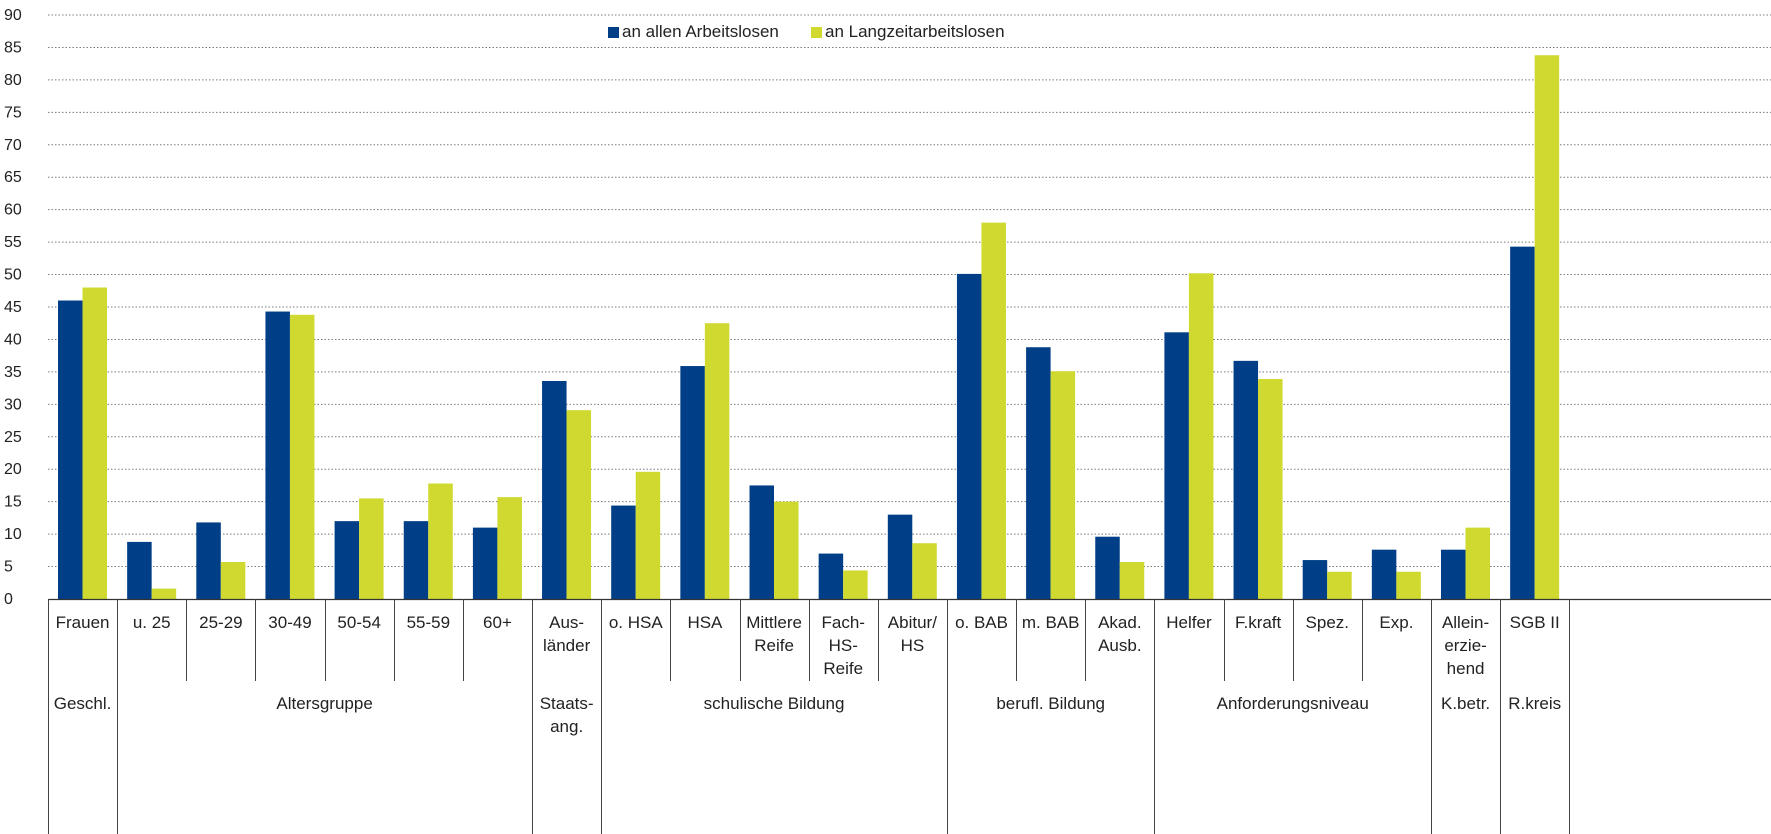  Describe the element at coordinates (774, 622) in the screenshot. I see `x-tick-label: Mittlere` at that location.